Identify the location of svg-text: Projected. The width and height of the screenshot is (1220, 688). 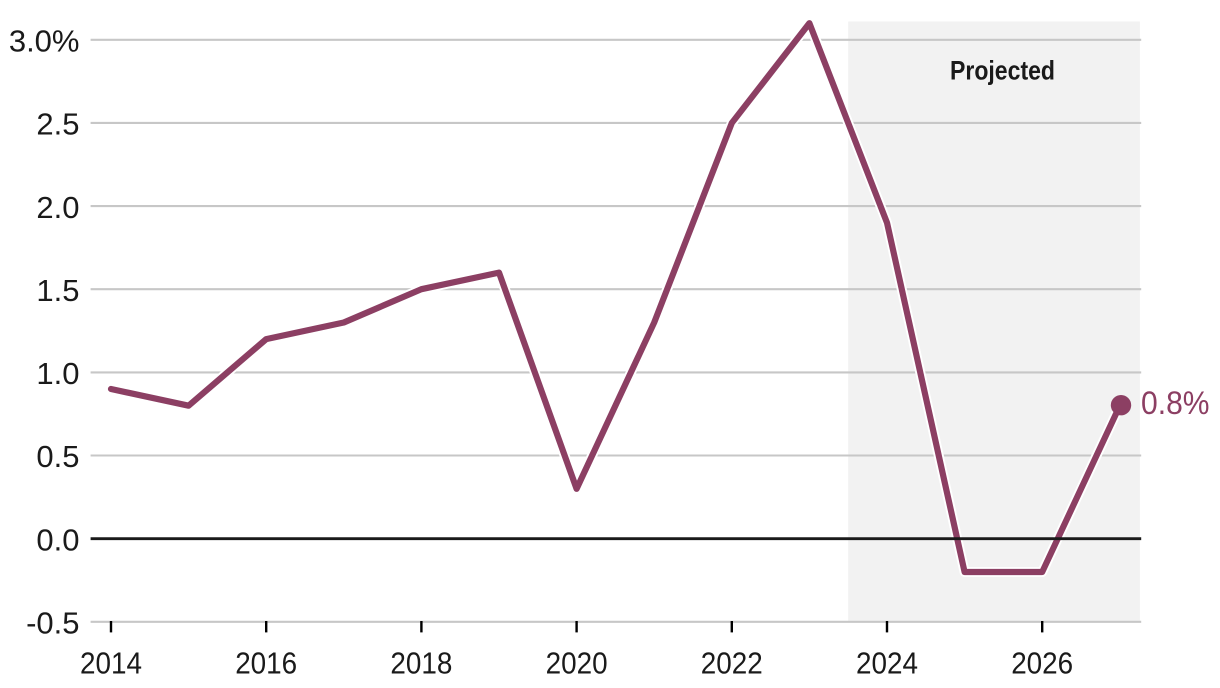
(1002, 71).